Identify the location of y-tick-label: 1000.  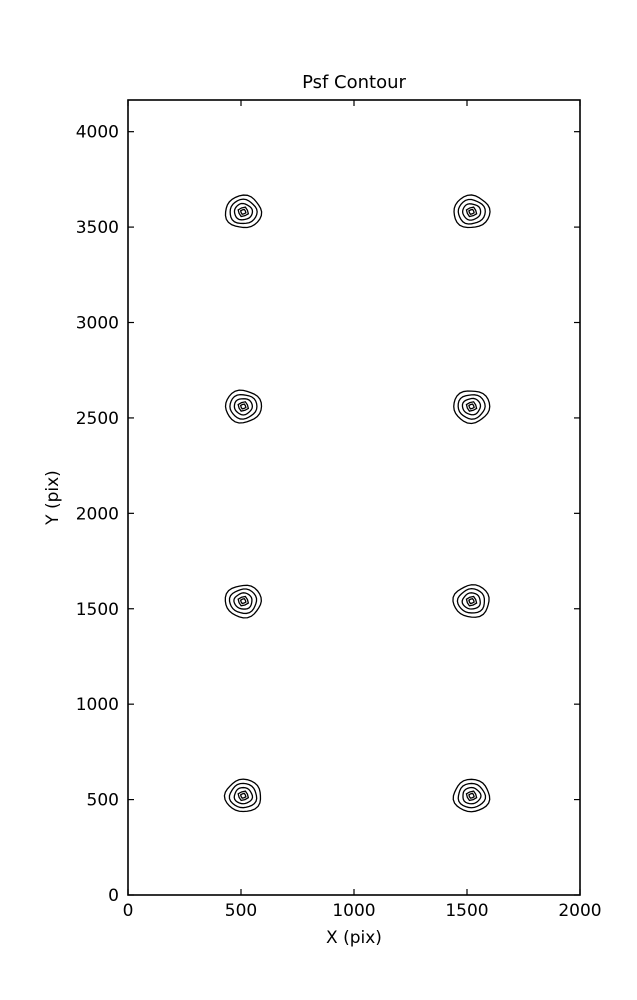
(97, 705).